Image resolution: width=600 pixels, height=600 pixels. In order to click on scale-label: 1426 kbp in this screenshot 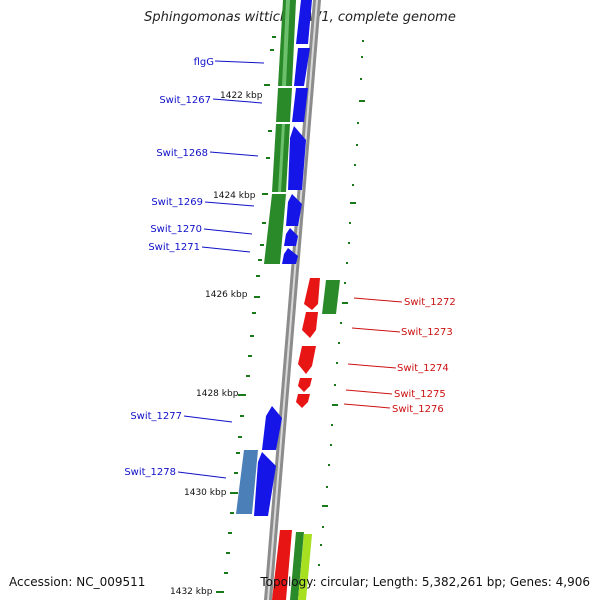, I will do `click(226, 295)`.